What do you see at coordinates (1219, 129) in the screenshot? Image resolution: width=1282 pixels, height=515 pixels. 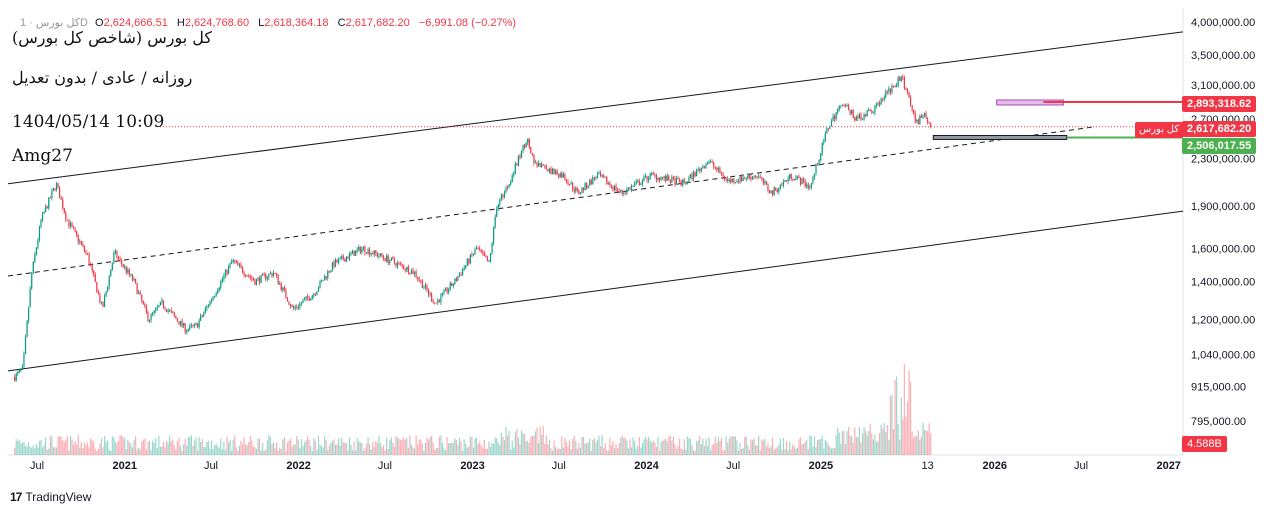 I see `current-price-tag: 2,617,682.20` at bounding box center [1219, 129].